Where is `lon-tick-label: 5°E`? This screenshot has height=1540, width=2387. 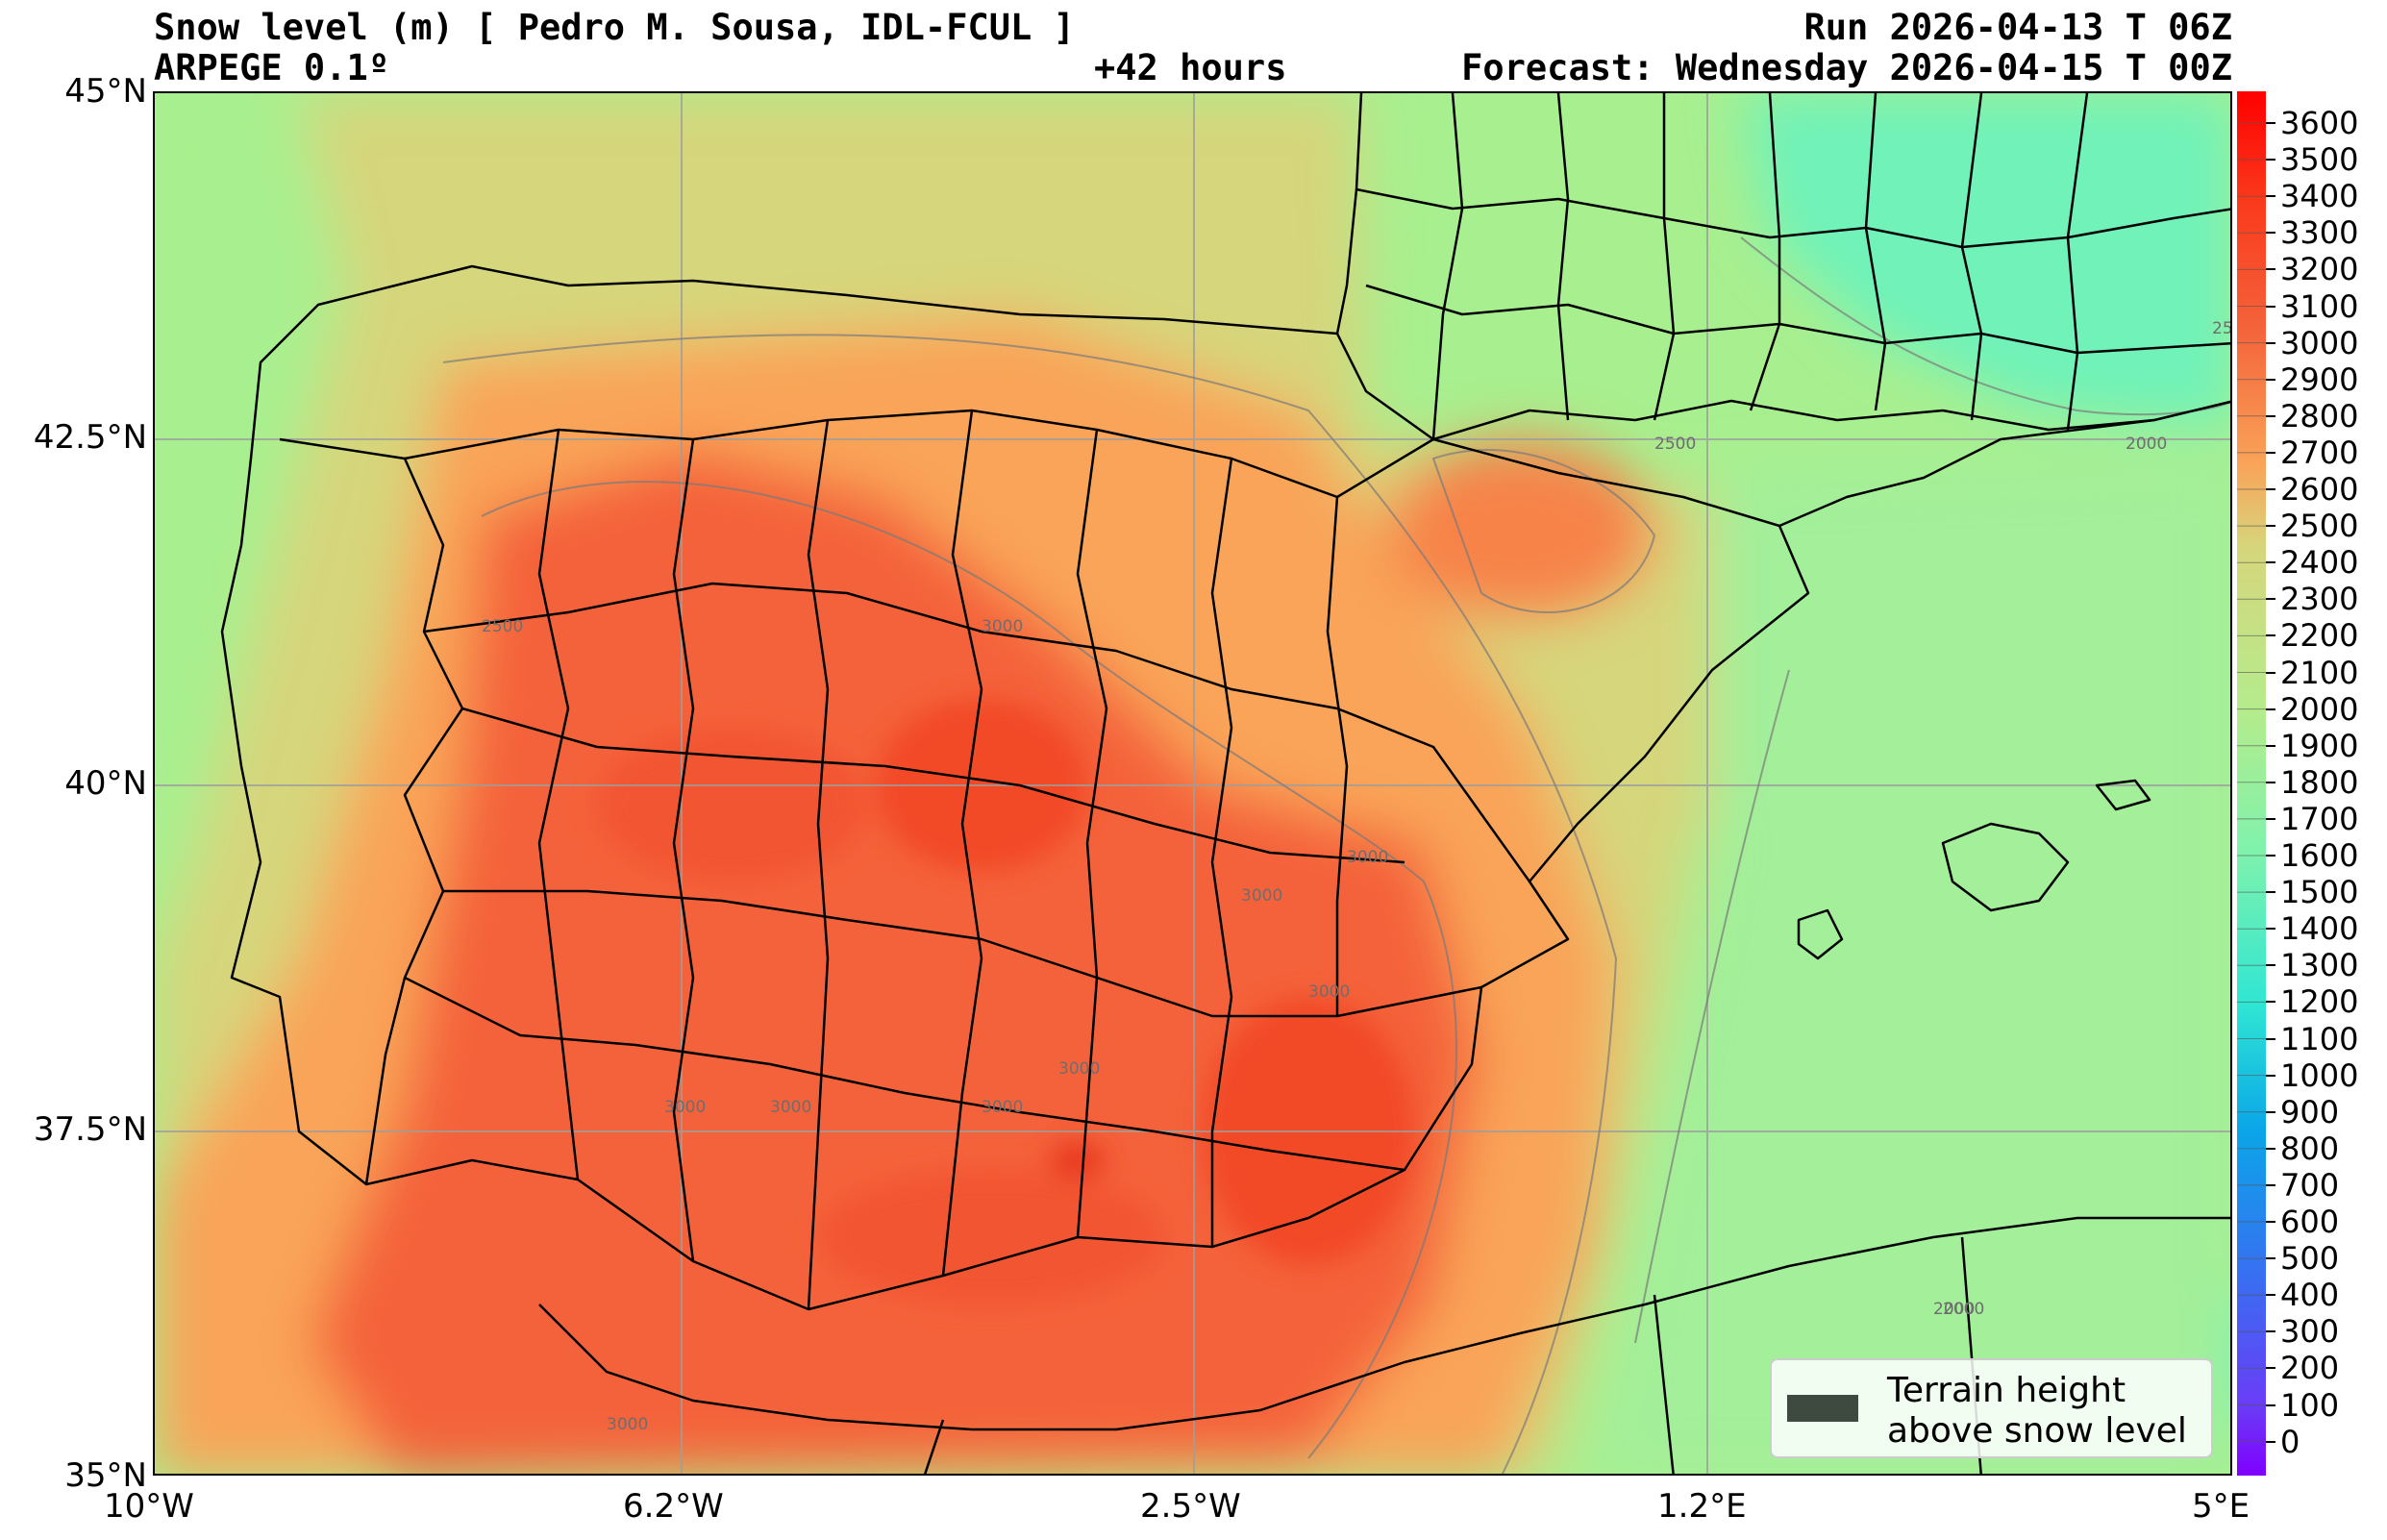 lon-tick-label: 5°E is located at coordinates (2221, 1506).